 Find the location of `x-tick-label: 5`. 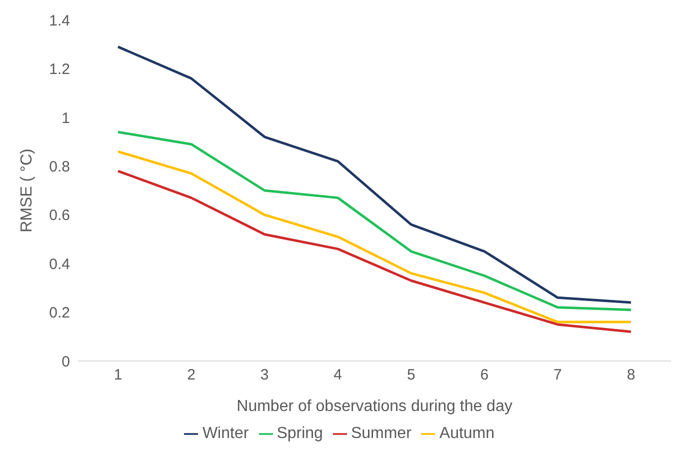

x-tick-label: 5 is located at coordinates (411, 375).